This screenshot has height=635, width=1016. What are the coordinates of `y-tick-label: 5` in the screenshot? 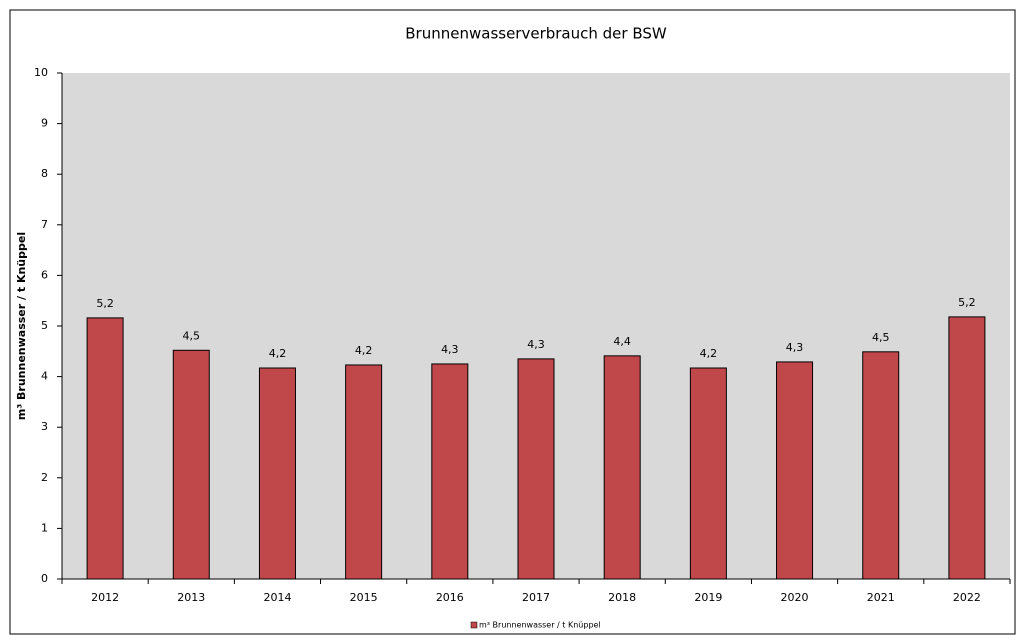 It's located at (44, 325).